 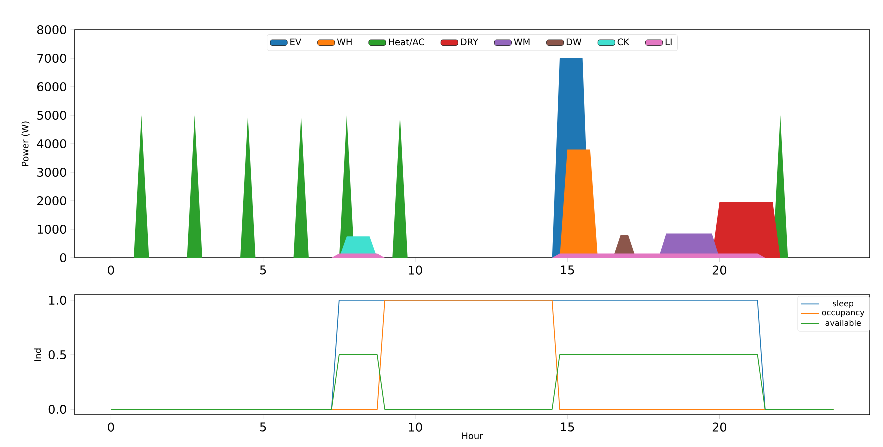 What do you see at coordinates (52, 59) in the screenshot?
I see `y-tick-label: 7000` at bounding box center [52, 59].